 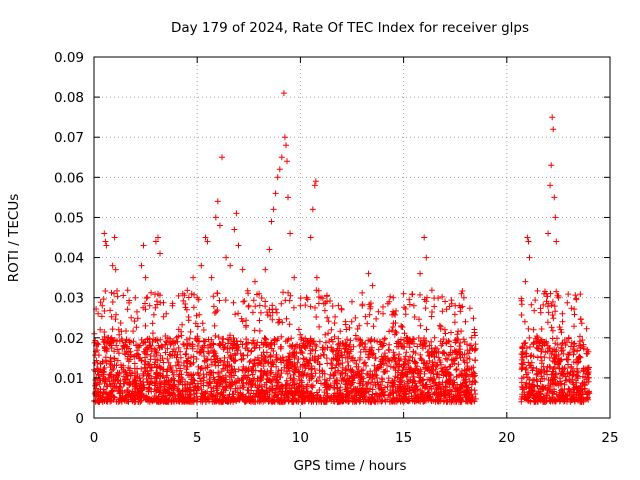 What do you see at coordinates (403, 438) in the screenshot?
I see `x-tick-label: 15` at bounding box center [403, 438].